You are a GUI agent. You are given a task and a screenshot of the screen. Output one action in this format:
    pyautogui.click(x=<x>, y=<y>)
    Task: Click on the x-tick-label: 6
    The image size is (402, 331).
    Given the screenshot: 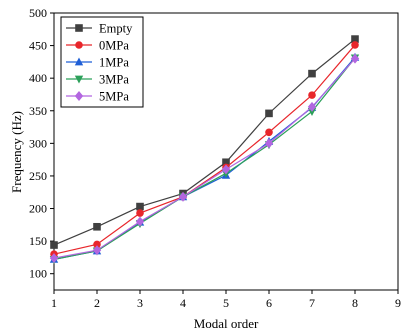 What is the action you would take?
    pyautogui.click(x=269, y=303)
    